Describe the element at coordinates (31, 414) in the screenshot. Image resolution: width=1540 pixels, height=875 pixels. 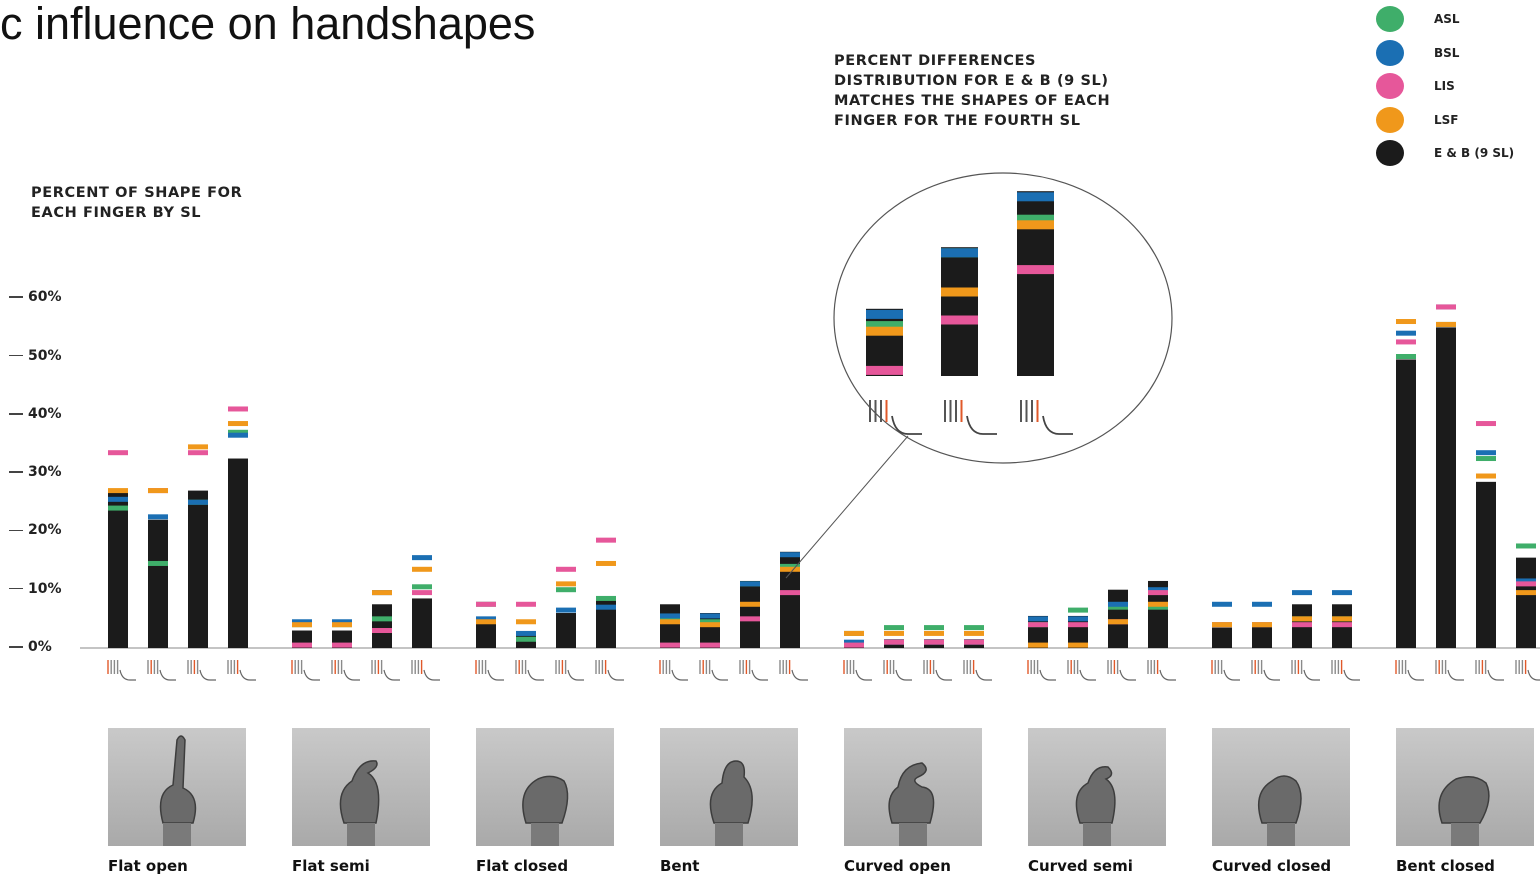
I see `y-tick-label: 40%` at that location.